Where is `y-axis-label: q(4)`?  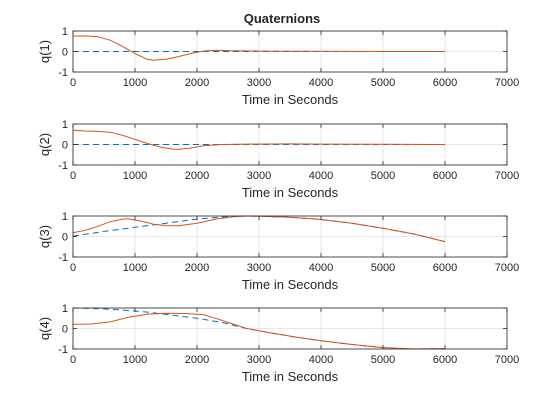
y-axis-label: q(4) is located at coordinates (44, 328).